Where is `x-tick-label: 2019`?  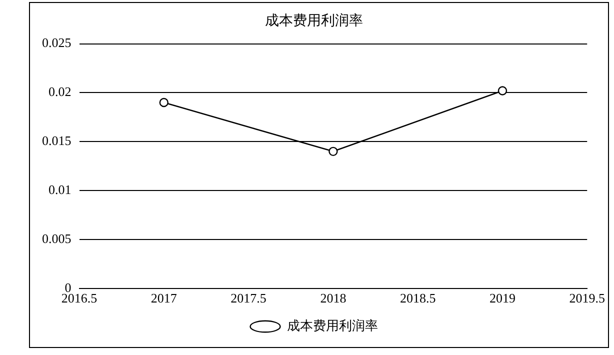
x-tick-label: 2019 is located at coordinates (502, 298).